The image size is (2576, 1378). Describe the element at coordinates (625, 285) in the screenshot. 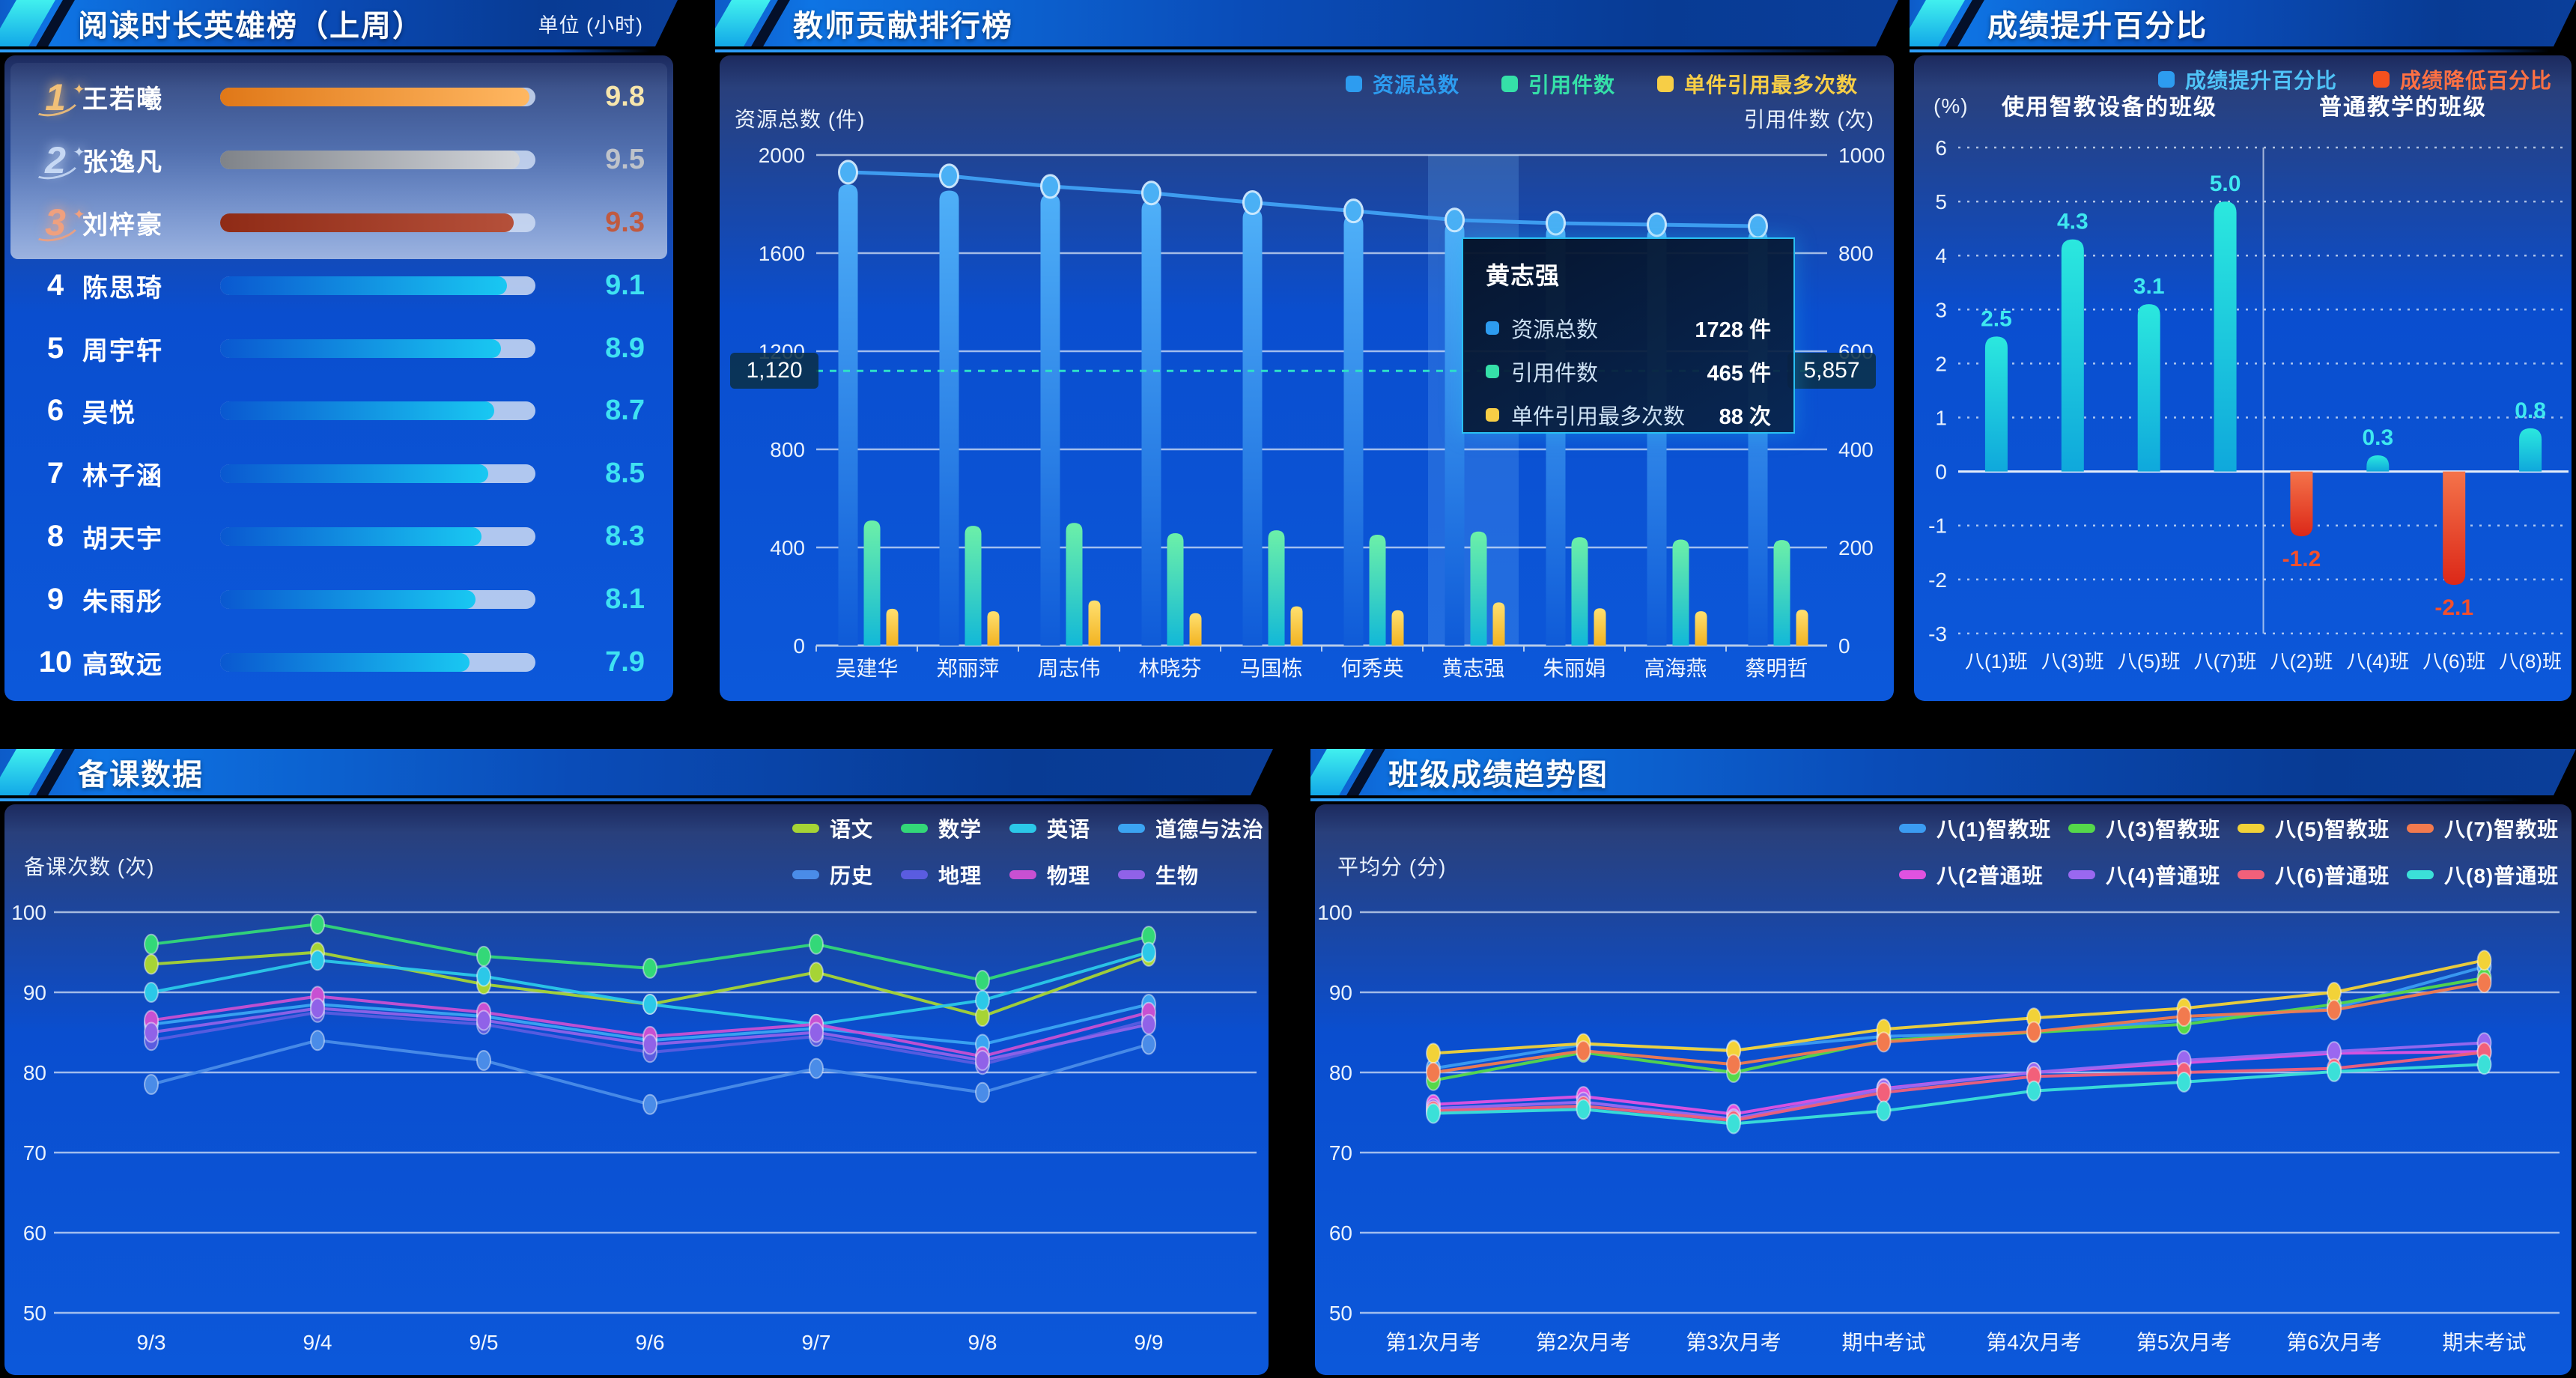

I see `reading-hours-value: 9.1` at that location.